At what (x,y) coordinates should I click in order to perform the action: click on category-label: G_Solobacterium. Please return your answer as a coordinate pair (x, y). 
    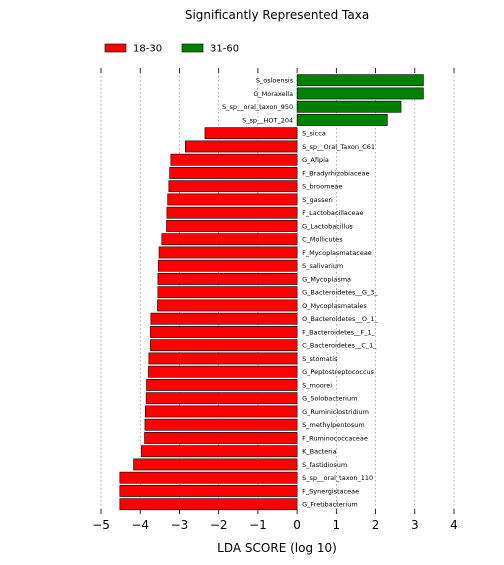
    Looking at the image, I should click on (329, 399).